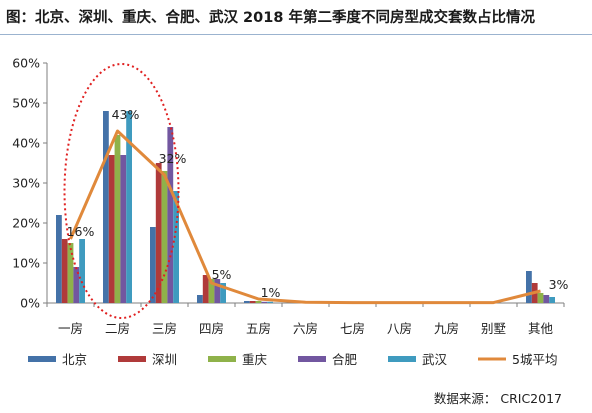 The height and width of the screenshot is (413, 592). Describe the element at coordinates (541, 328) in the screenshot. I see `x-tick-label: 其他` at that location.